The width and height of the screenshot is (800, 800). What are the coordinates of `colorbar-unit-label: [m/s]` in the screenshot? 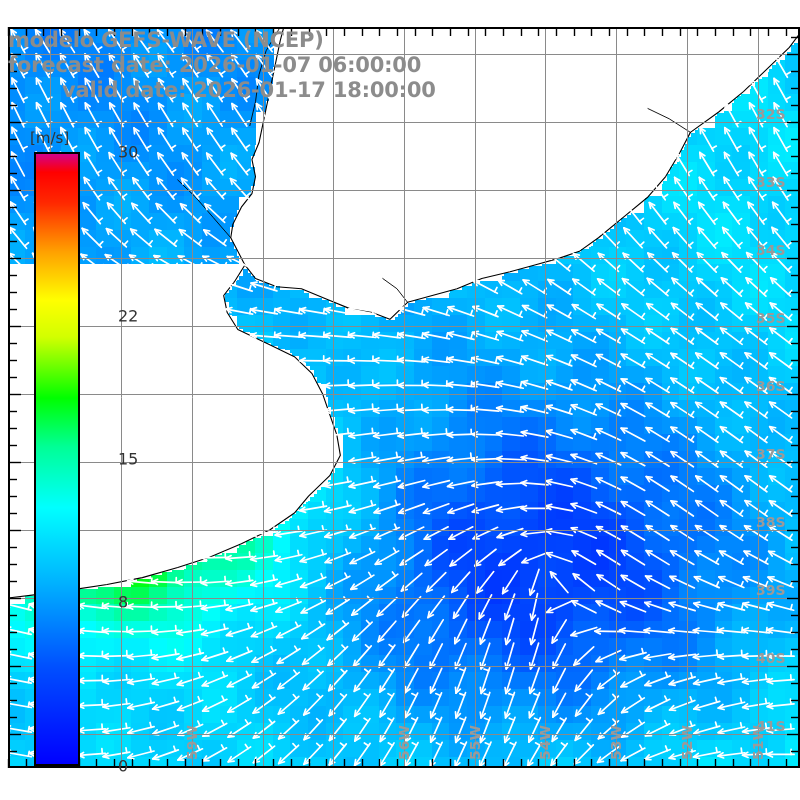 It's located at (50, 138).